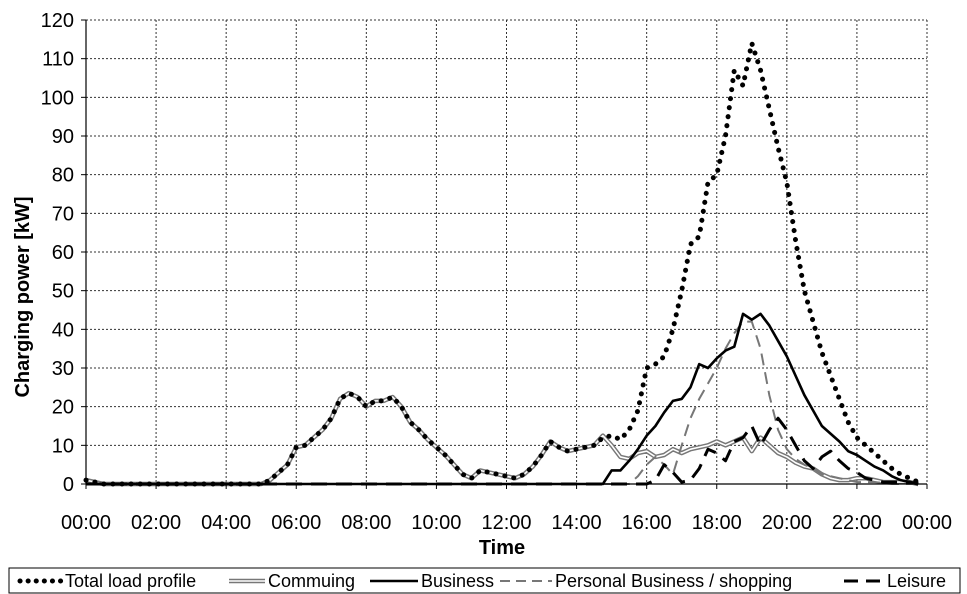 Image resolution: width=967 pixels, height=594 pixels. I want to click on x-tick-label: 18:00, so click(717, 523).